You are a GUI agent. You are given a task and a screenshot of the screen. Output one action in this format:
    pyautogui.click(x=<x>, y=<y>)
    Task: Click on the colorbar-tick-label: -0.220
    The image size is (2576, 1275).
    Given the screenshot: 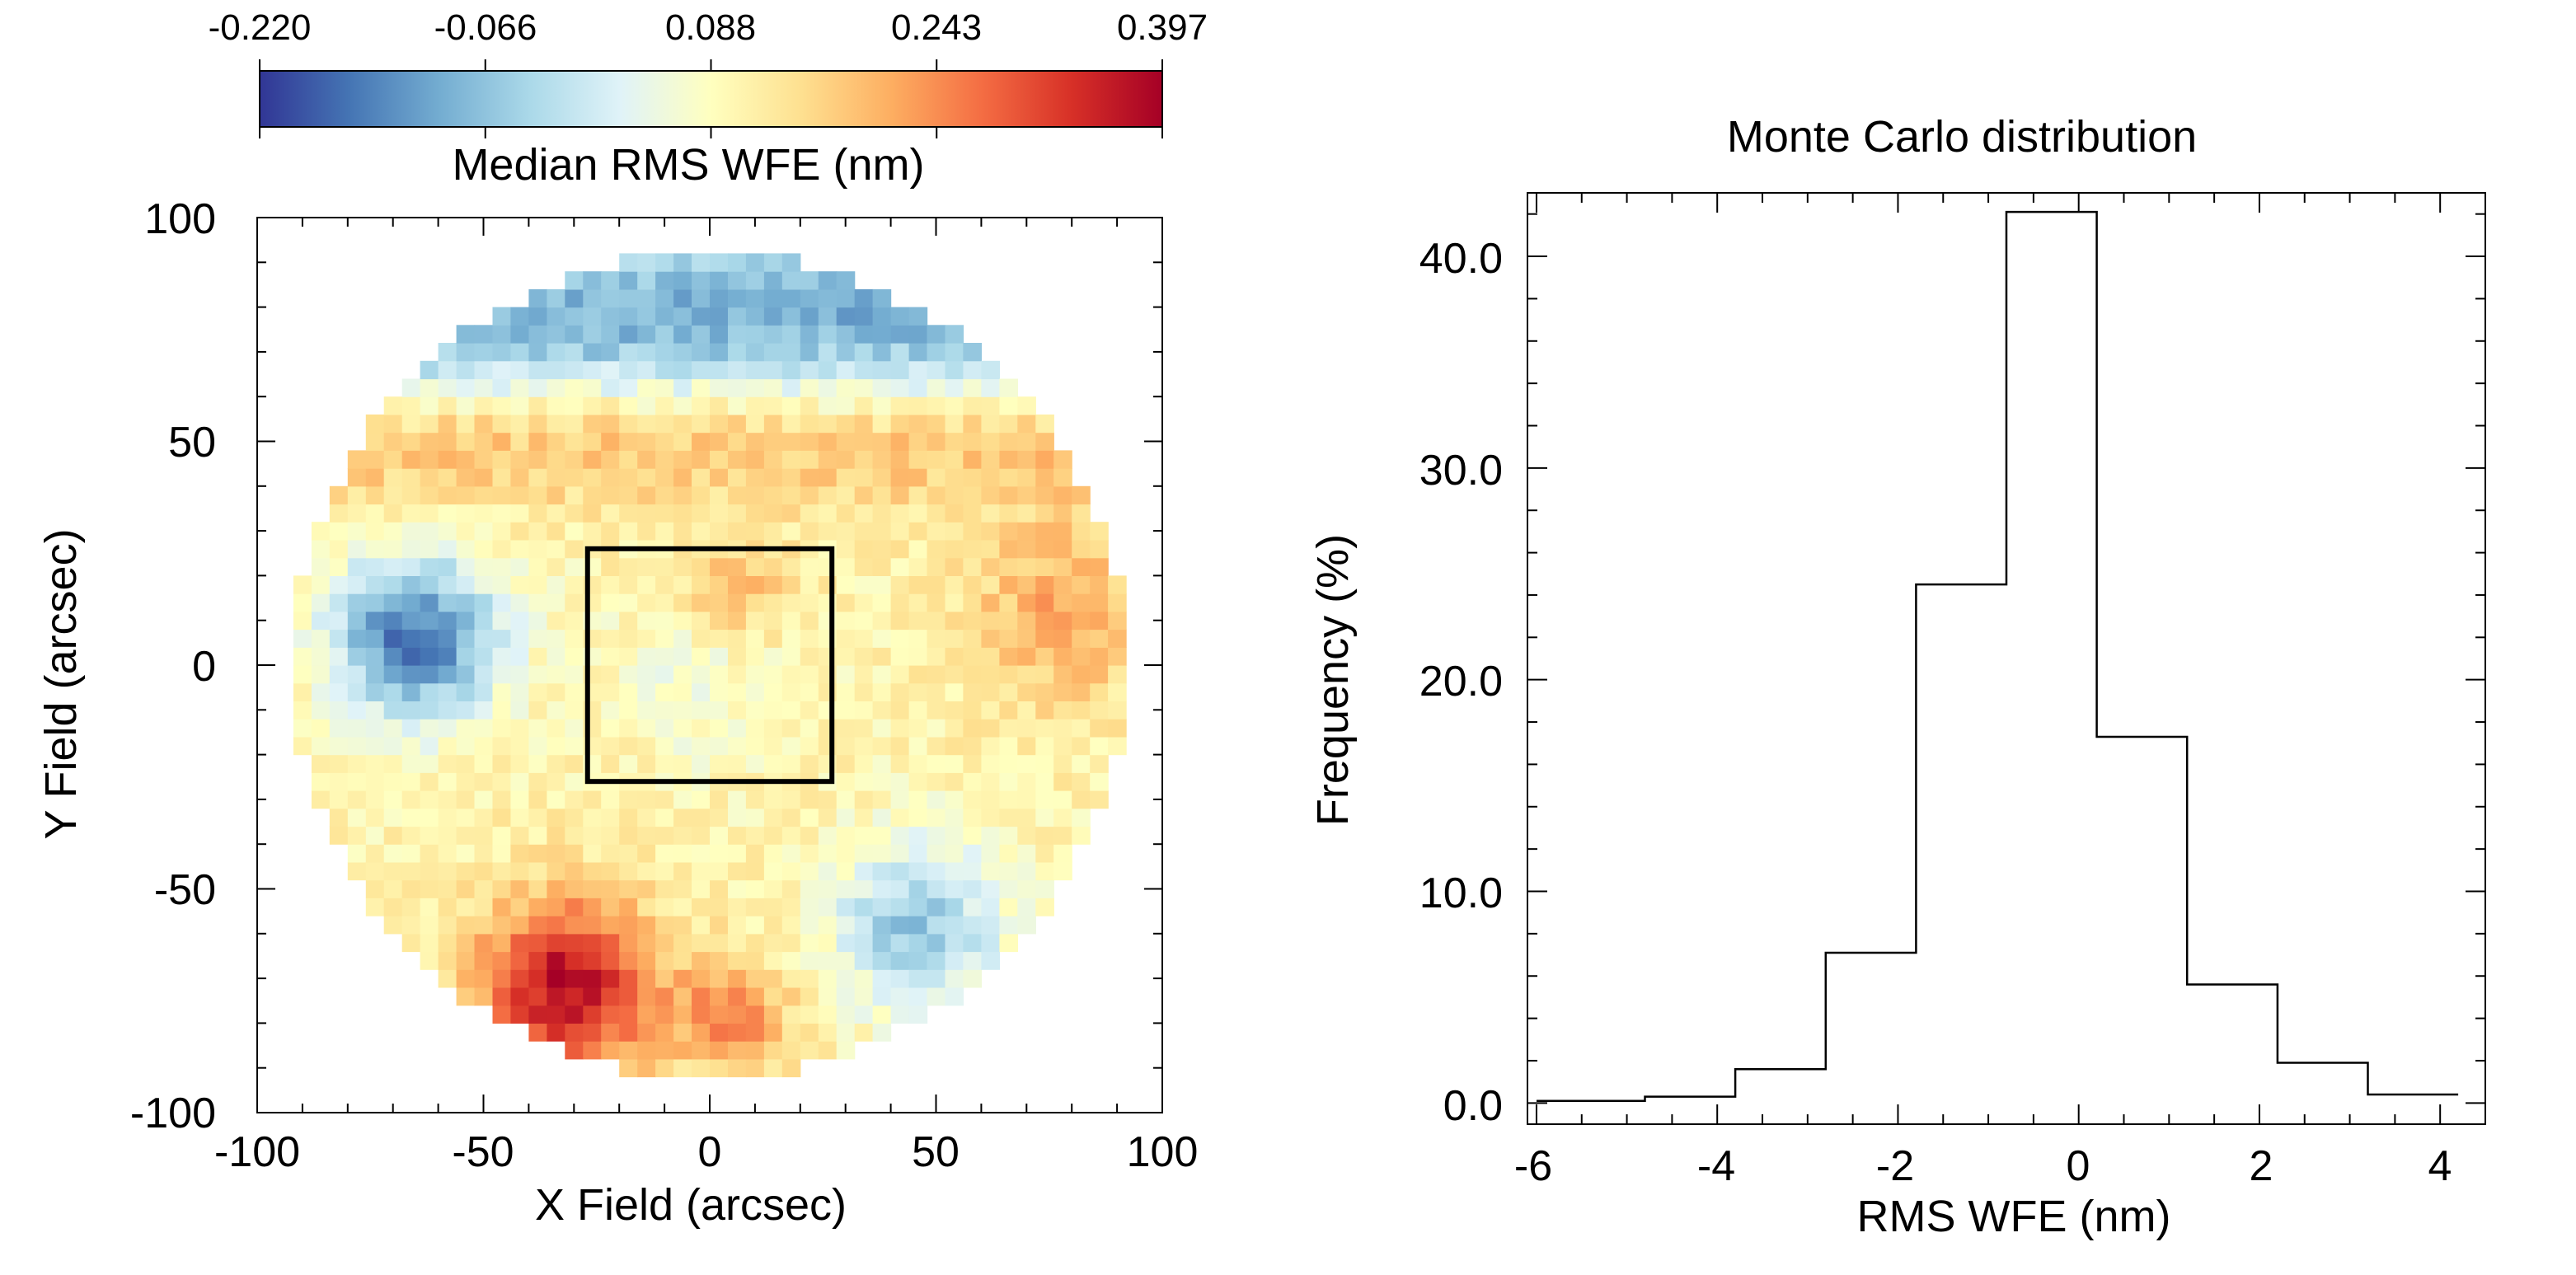 What is the action you would take?
    pyautogui.click(x=260, y=27)
    